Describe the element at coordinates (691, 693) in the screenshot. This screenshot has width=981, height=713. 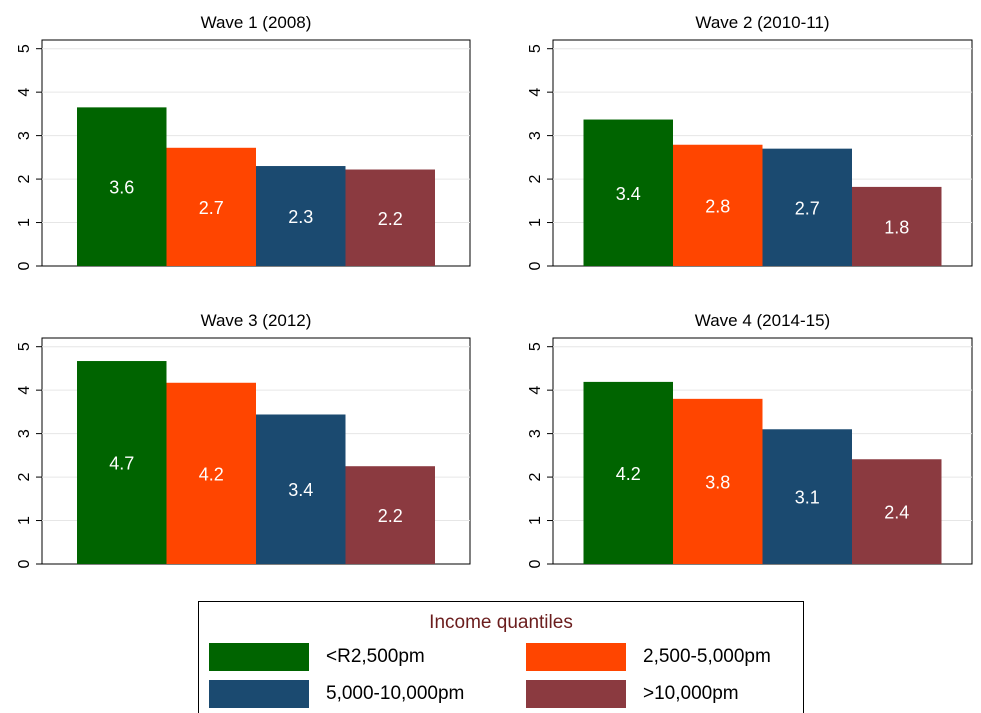
I see `legend-label-4: >10,000pm` at that location.